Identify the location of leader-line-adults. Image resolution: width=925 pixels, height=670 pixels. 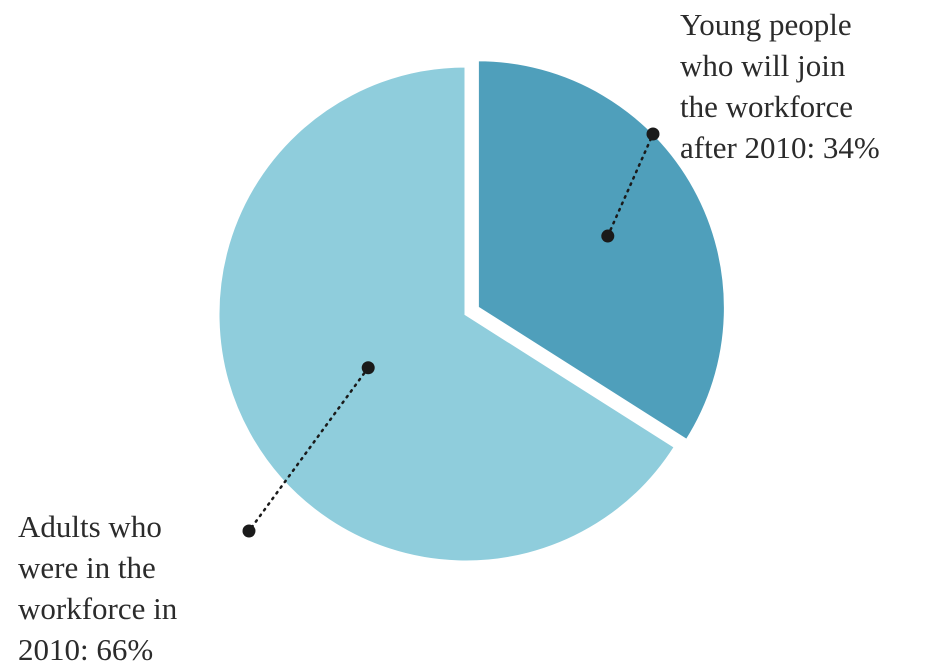
(308, 449).